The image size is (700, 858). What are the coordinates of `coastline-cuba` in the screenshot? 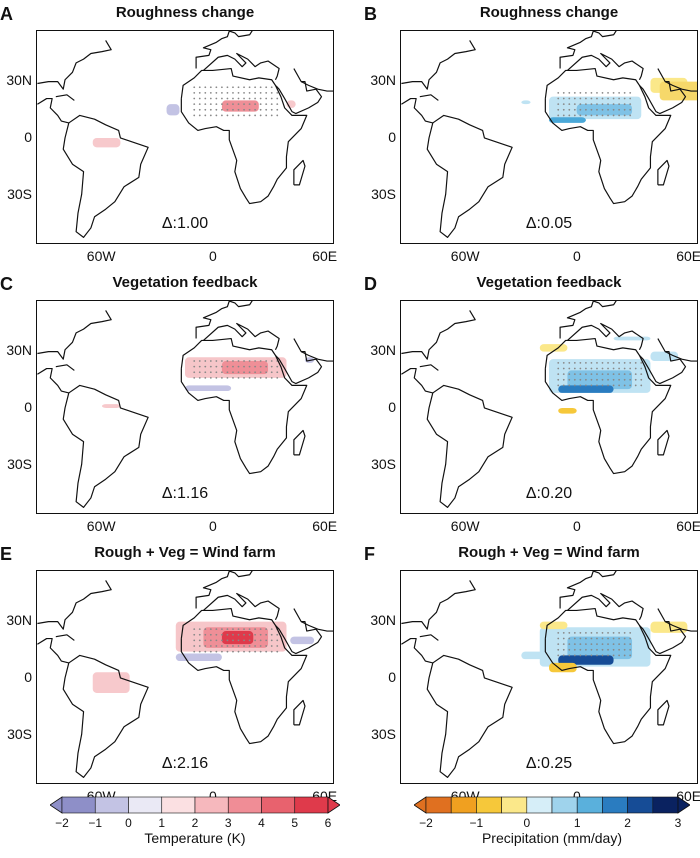 It's located at (65, 637).